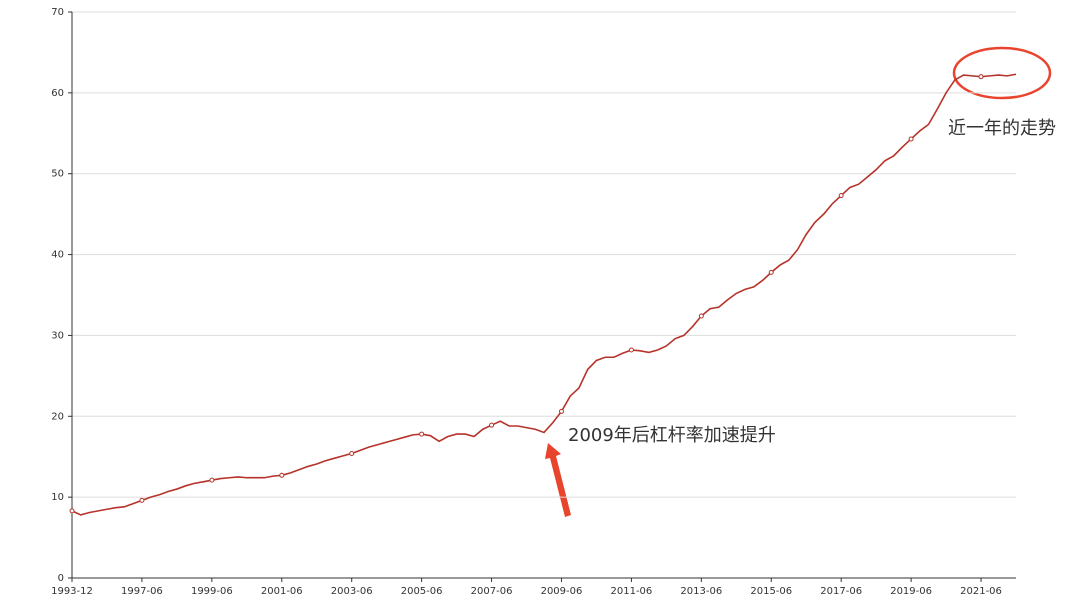 Image resolution: width=1080 pixels, height=607 pixels. What do you see at coordinates (57, 174) in the screenshot?
I see `y-tick-label: 50` at bounding box center [57, 174].